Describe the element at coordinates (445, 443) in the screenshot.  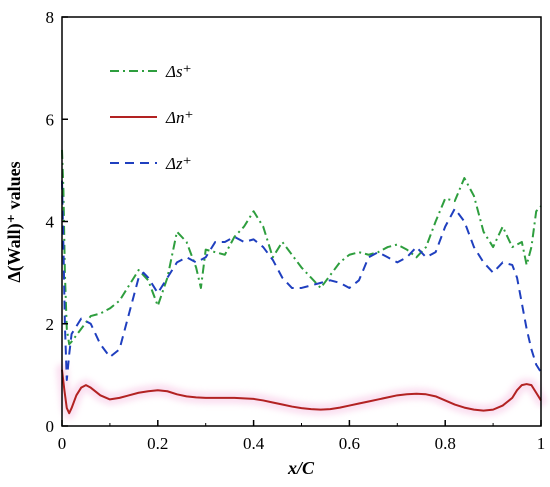
I see `x-tick-label-4: 0.8` at that location.